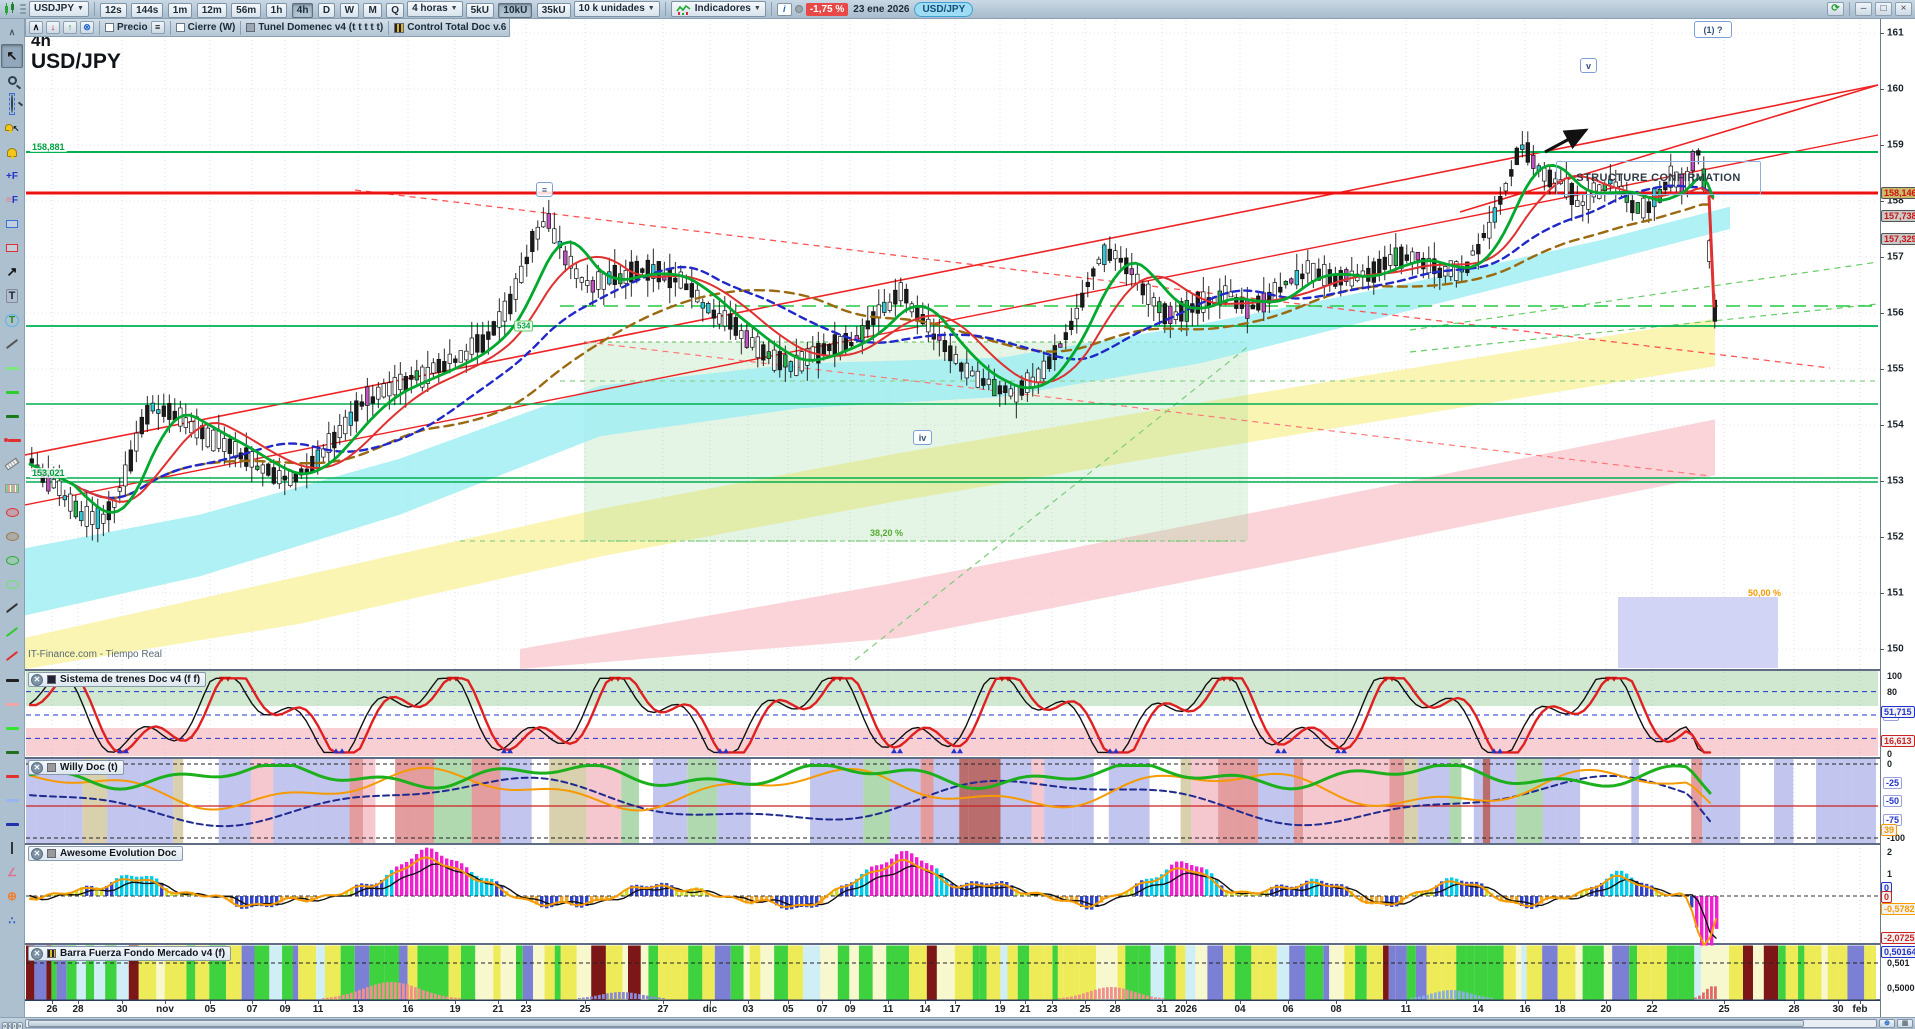 This screenshot has height=1029, width=1915. What do you see at coordinates (12, 728) in the screenshot?
I see `hline-bright-green-icon` at bounding box center [12, 728].